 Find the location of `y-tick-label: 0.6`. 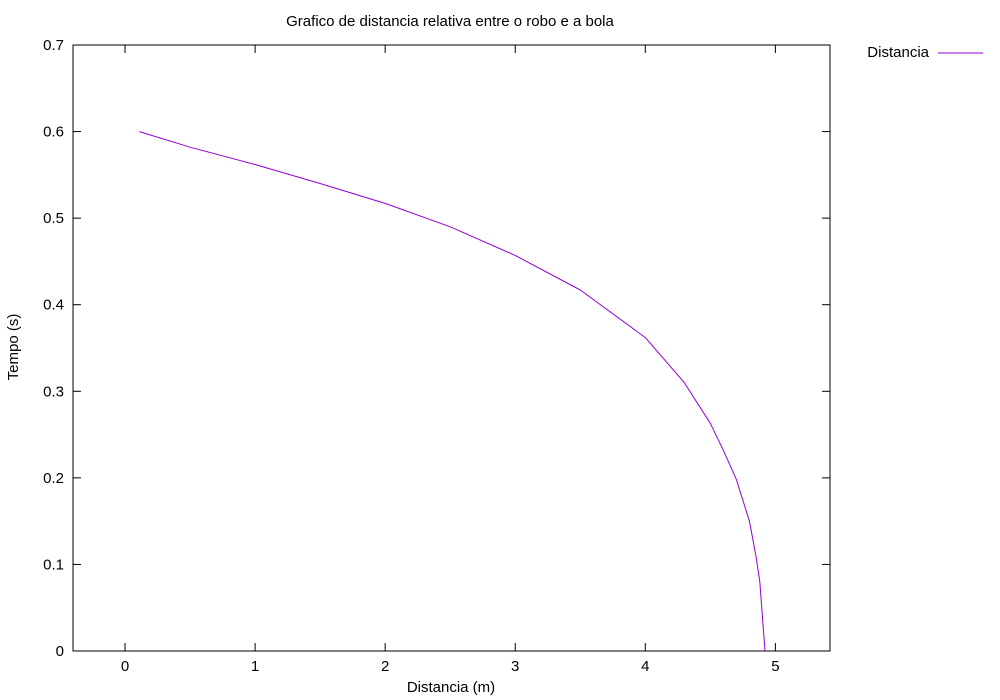

y-tick-label: 0.6 is located at coordinates (53, 132).